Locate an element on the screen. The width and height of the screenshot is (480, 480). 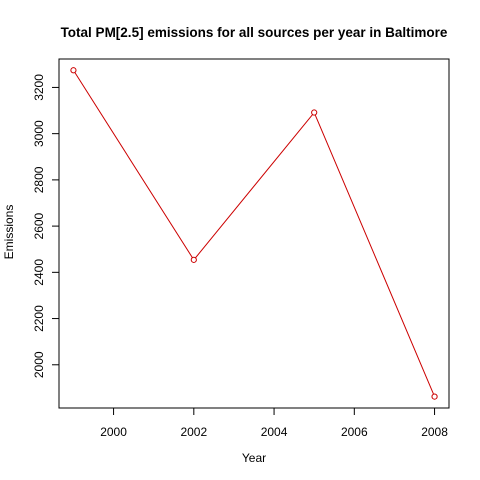
y-tick-label: 2400 is located at coordinates (39, 272).